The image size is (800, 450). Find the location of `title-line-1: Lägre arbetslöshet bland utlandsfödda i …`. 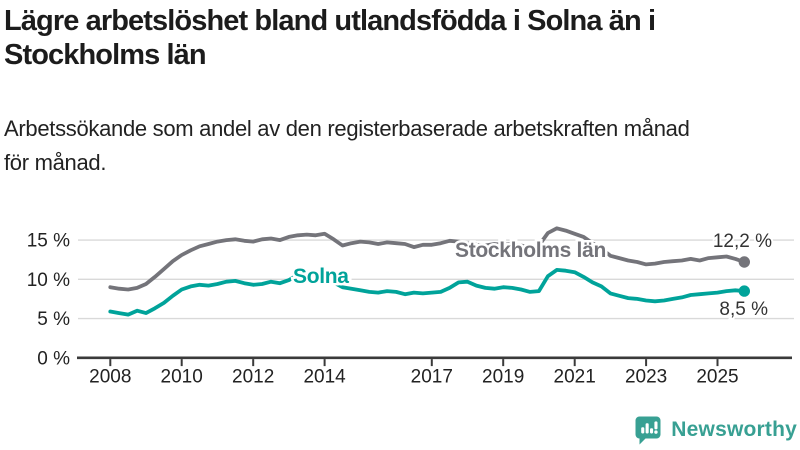

title-line-1: Lägre arbetslöshet bland utlandsfödda i … is located at coordinates (330, 21).